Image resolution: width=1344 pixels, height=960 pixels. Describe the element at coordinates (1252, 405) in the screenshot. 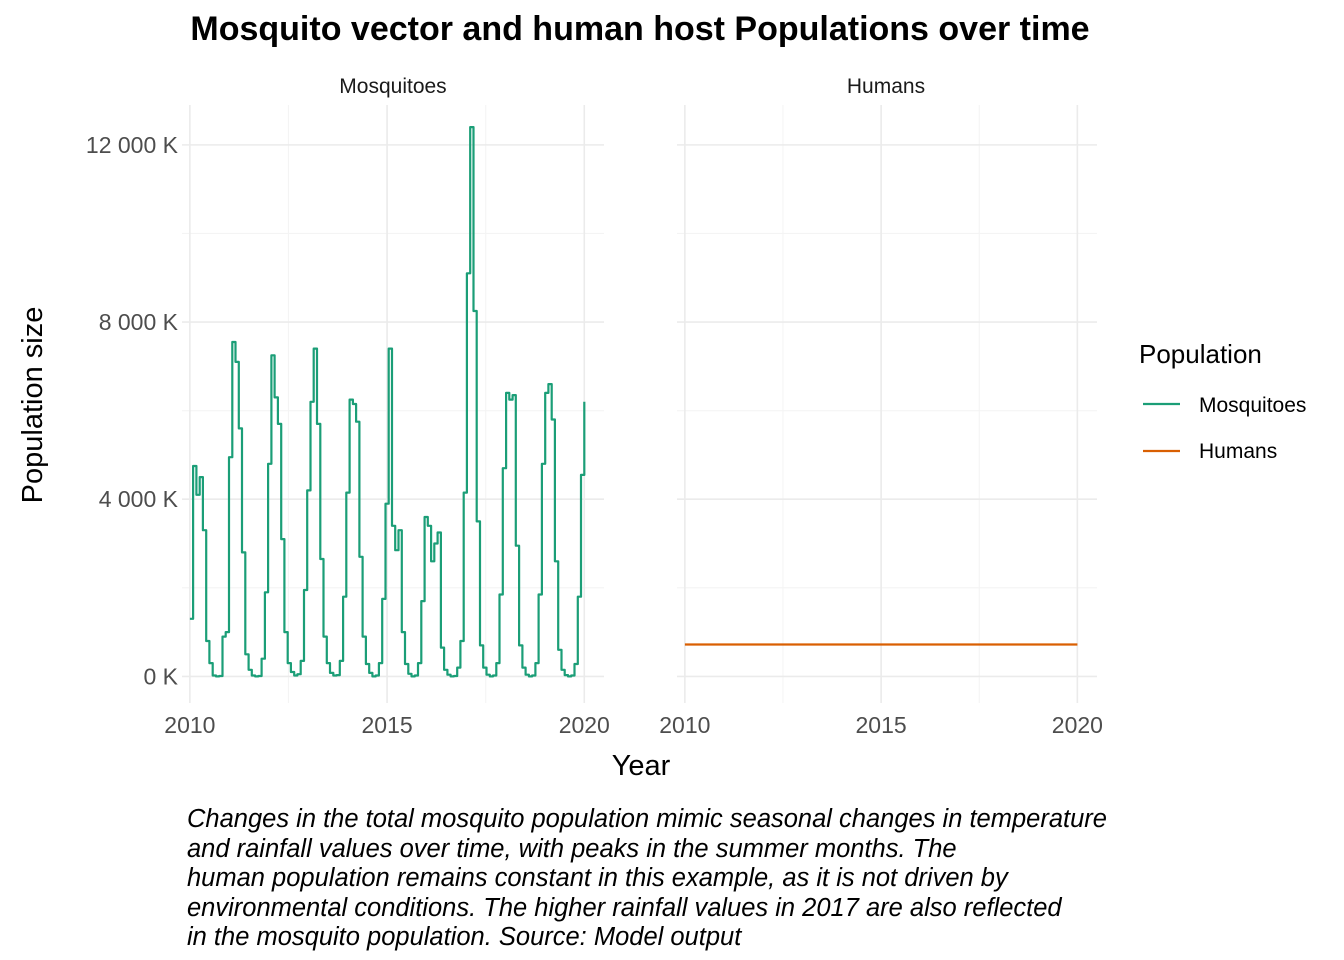

I see `legend-label-mosquitoes: Mosquitoes` at that location.